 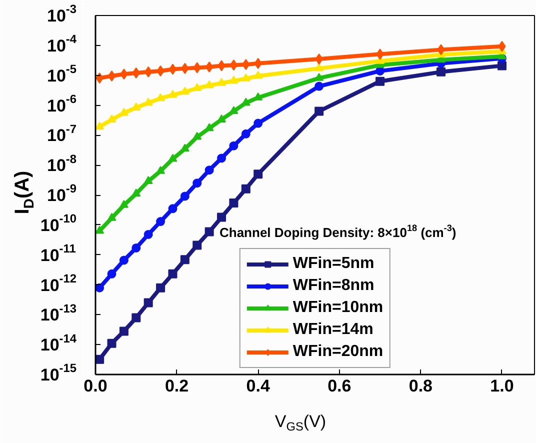 What do you see at coordinates (338, 352) in the screenshot?
I see `legend-label: WFin=20nm` at bounding box center [338, 352].